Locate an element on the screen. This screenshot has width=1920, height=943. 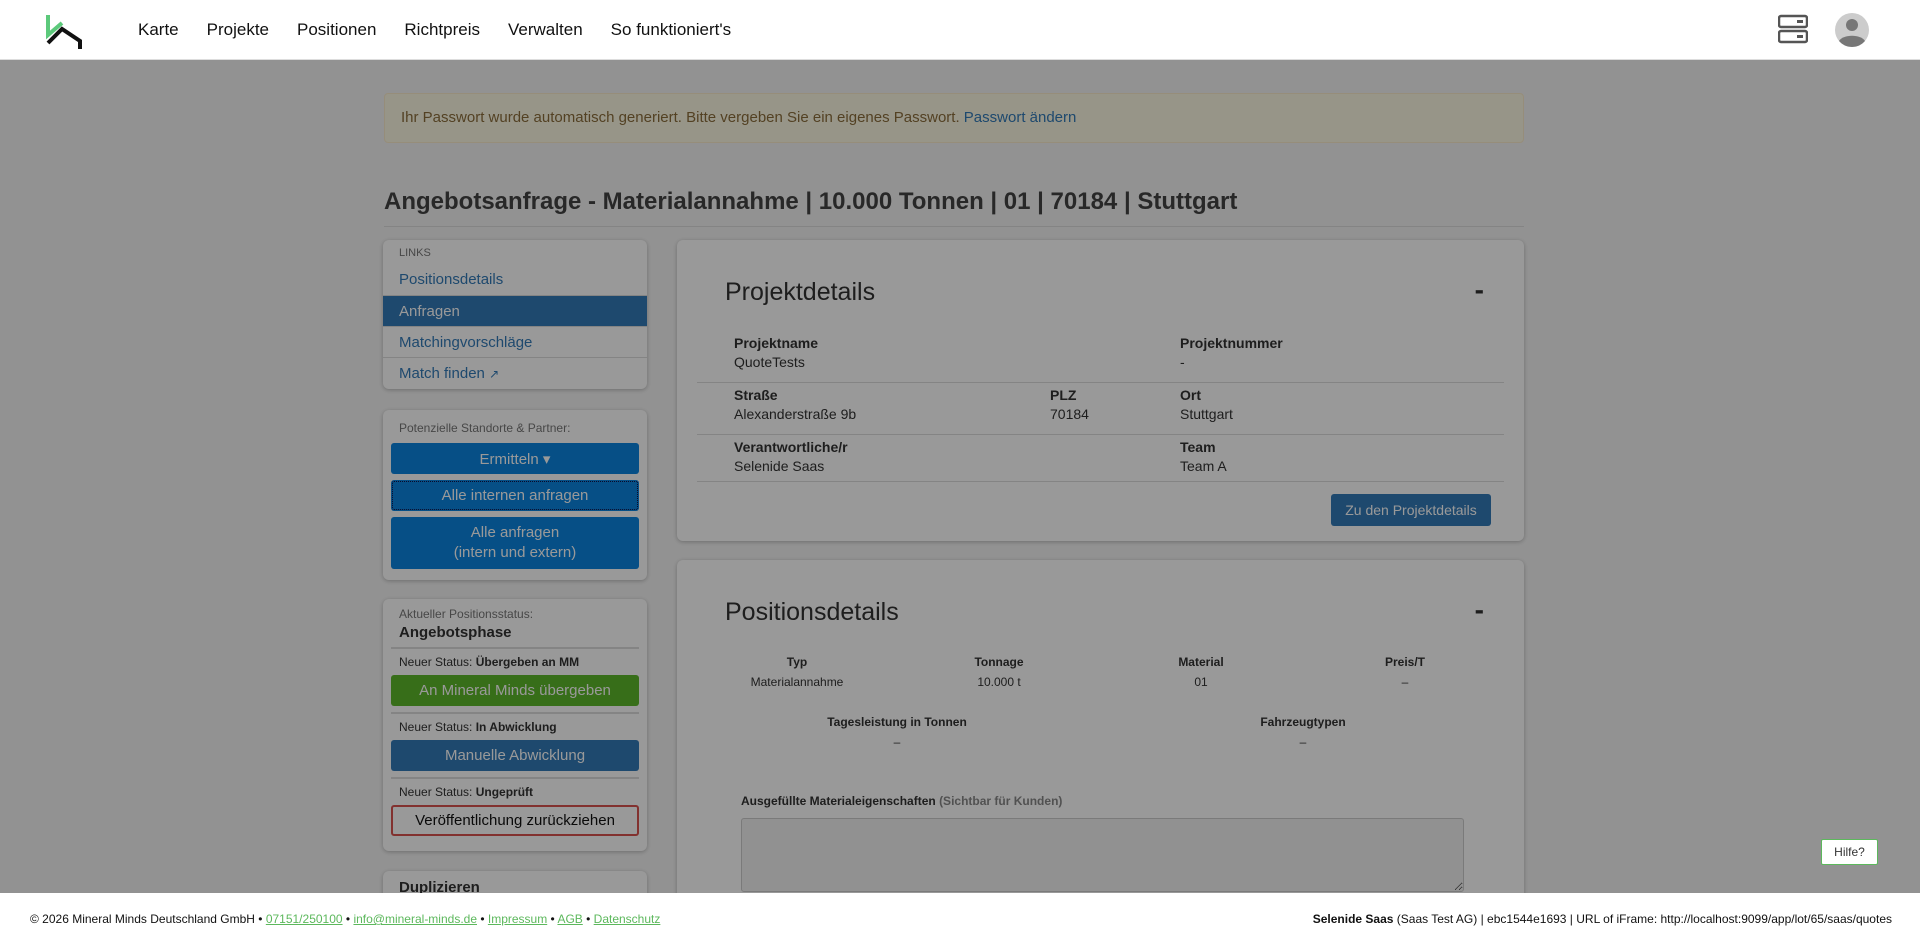
collapse-position-button: - is located at coordinates (1479, 609).